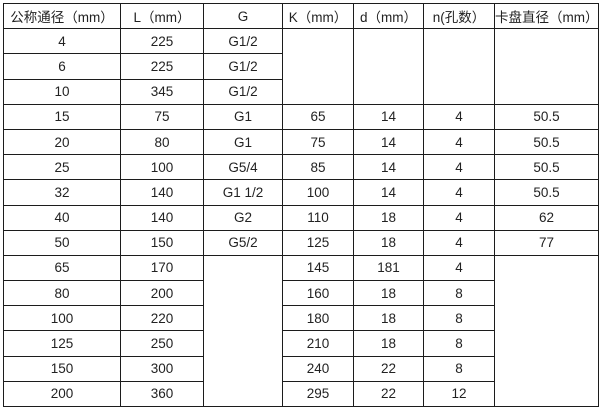  Describe the element at coordinates (62, 167) in the screenshot. I see `cell: 25` at that location.